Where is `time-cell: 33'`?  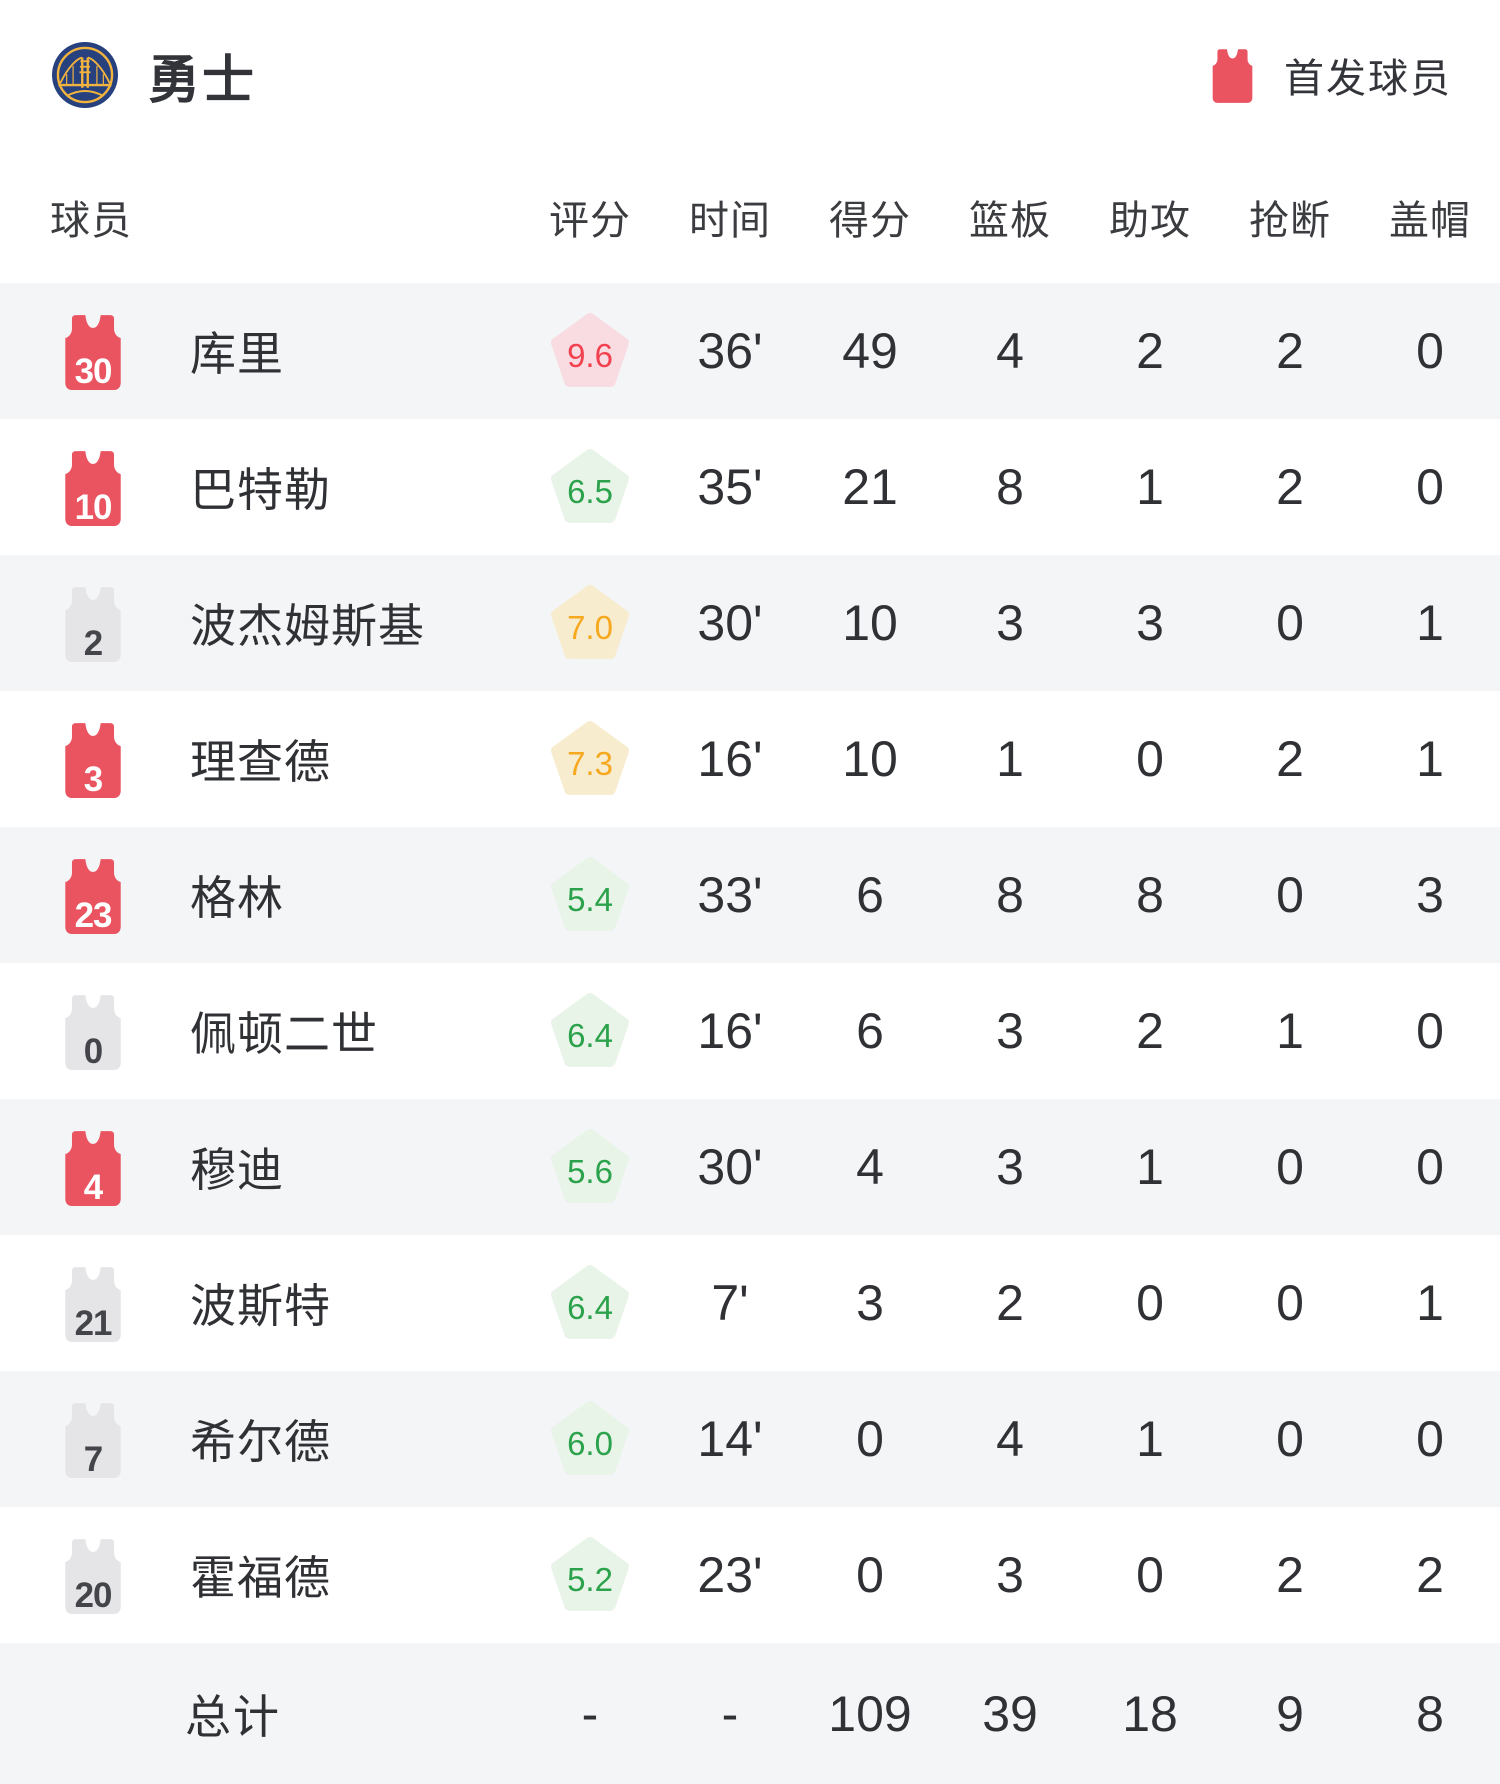
time-cell: 33' is located at coordinates (730, 895).